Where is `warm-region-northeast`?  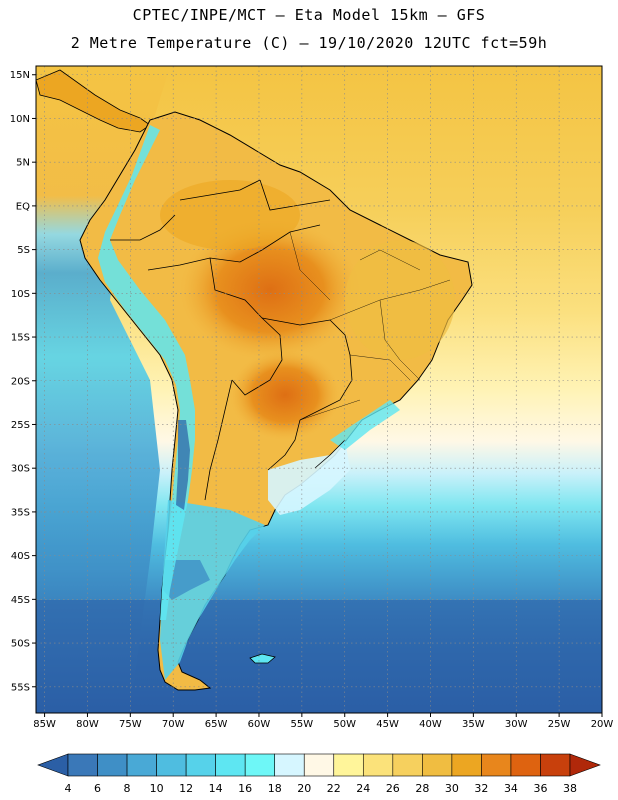
warm-region-northeast is located at coordinates (400, 300).